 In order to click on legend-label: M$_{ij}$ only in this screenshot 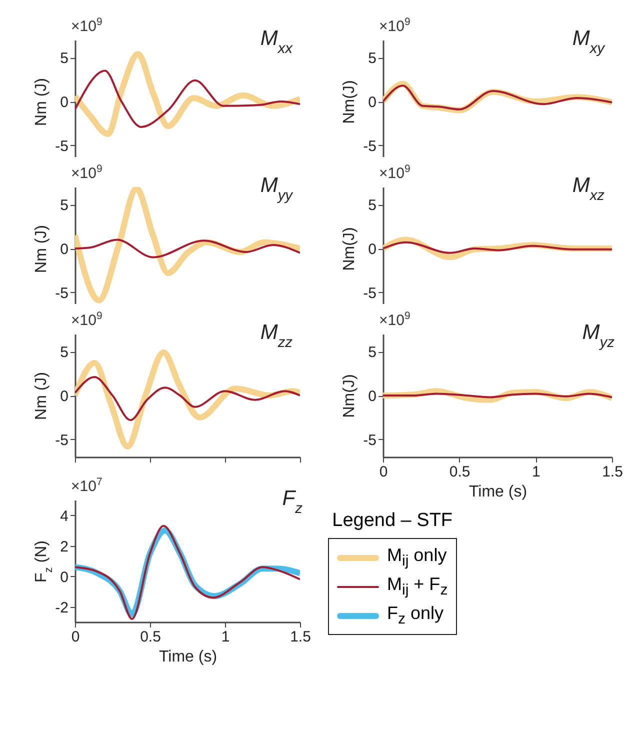, I will do `click(417, 557)`.